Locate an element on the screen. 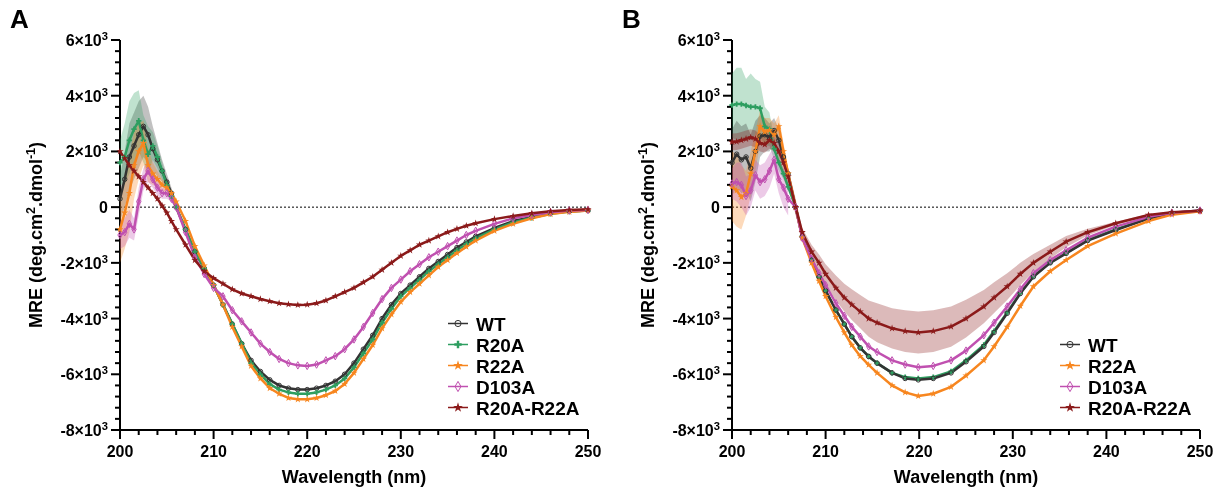  legend-label: R20A is located at coordinates (500, 345).